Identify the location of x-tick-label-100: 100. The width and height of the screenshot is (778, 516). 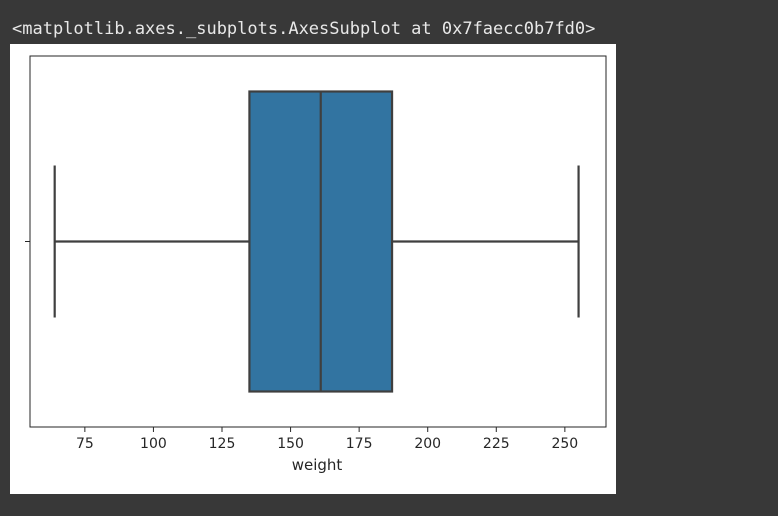
(153, 444).